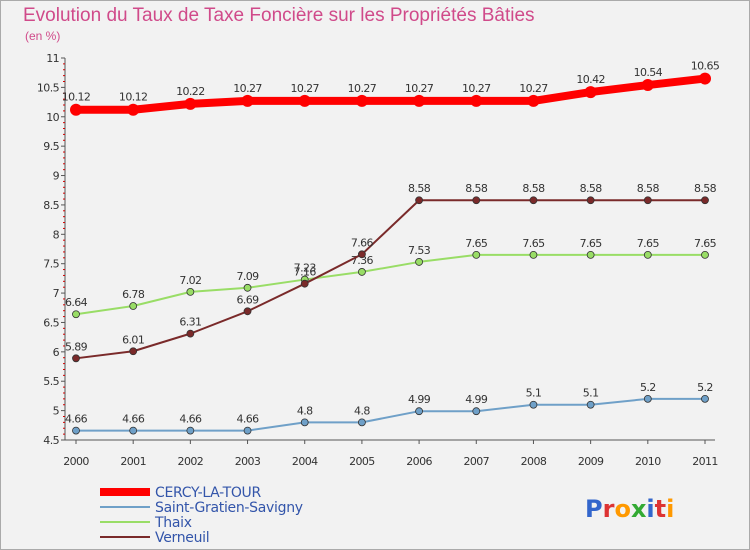 This screenshot has width=750, height=550. What do you see at coordinates (51, 205) in the screenshot?
I see `y-tick-label: 8.5` at bounding box center [51, 205].